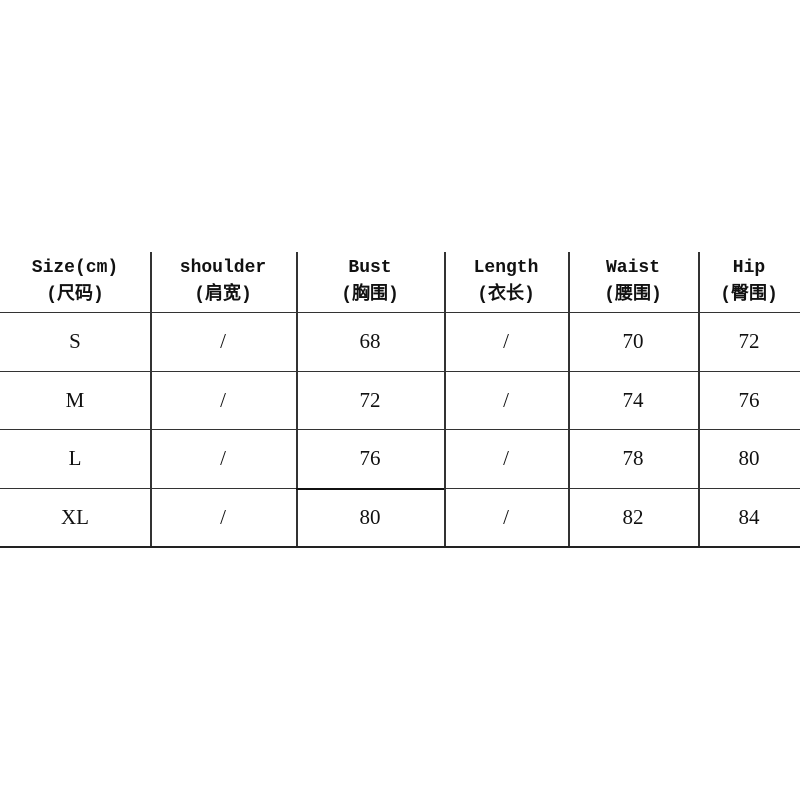 The image size is (800, 800). Describe the element at coordinates (633, 516) in the screenshot. I see `table-cell: 82` at that location.